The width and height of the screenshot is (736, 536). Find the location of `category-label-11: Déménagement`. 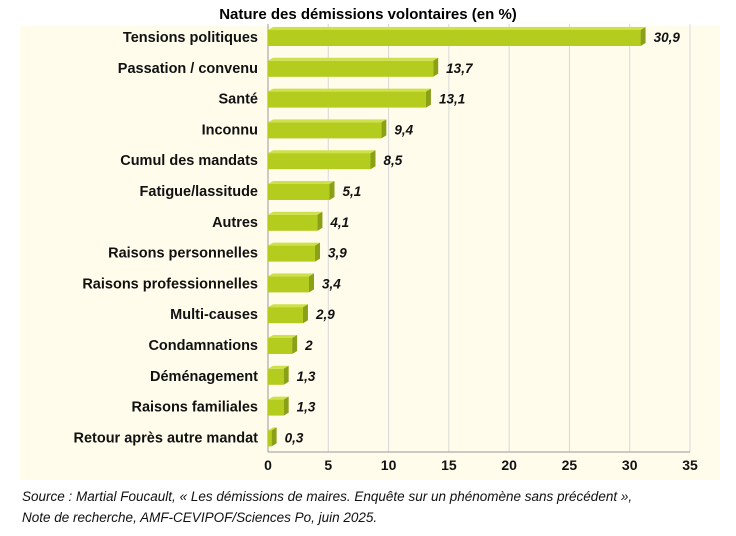

category-label-11: Déménagement is located at coordinates (204, 377).